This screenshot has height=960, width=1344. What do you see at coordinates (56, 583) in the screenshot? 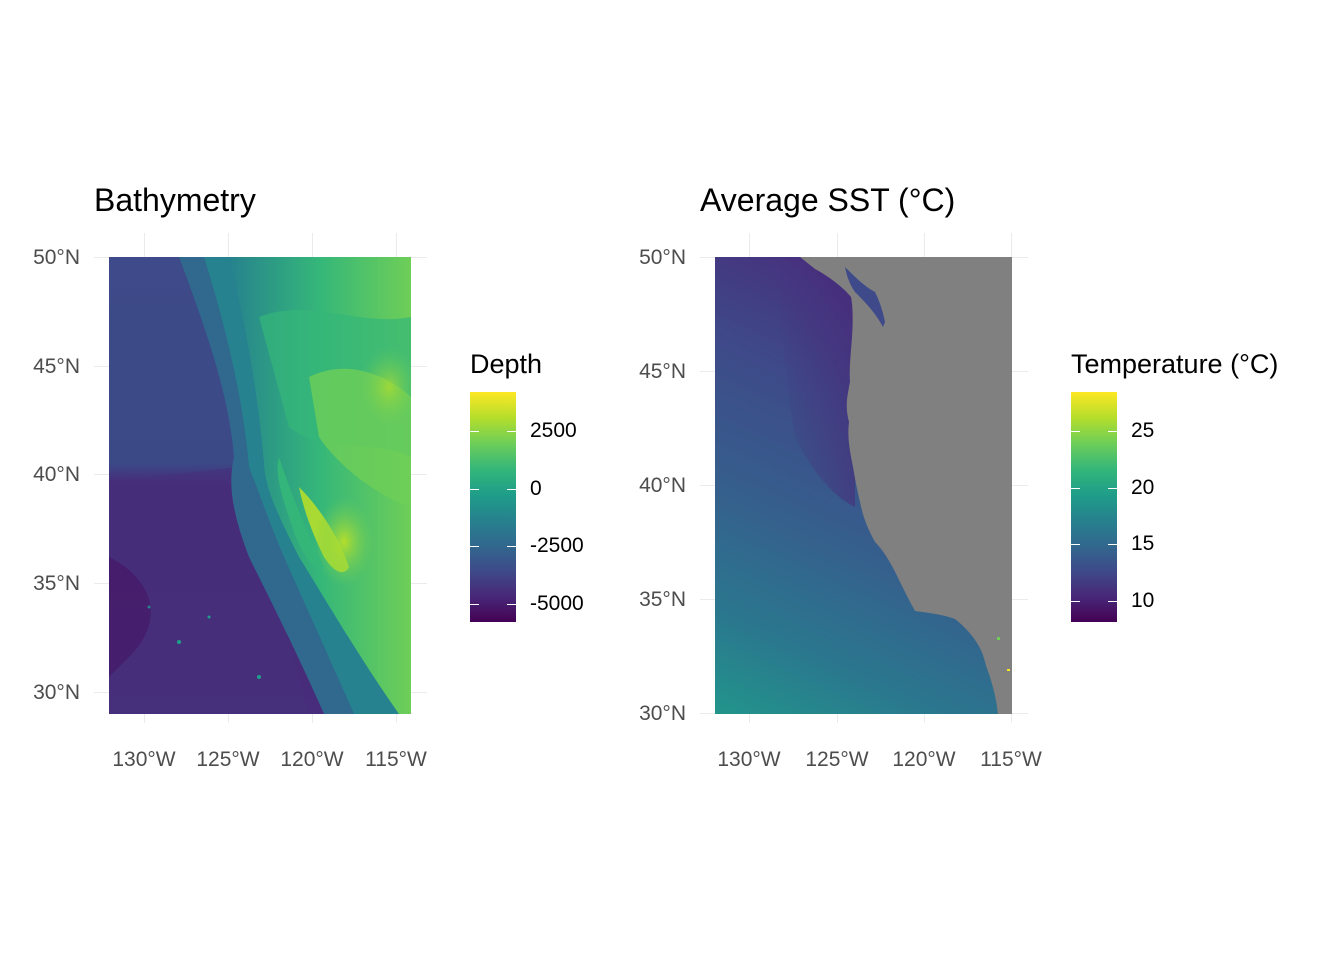
I see `left-y-tick-label: 35°N` at bounding box center [56, 583].